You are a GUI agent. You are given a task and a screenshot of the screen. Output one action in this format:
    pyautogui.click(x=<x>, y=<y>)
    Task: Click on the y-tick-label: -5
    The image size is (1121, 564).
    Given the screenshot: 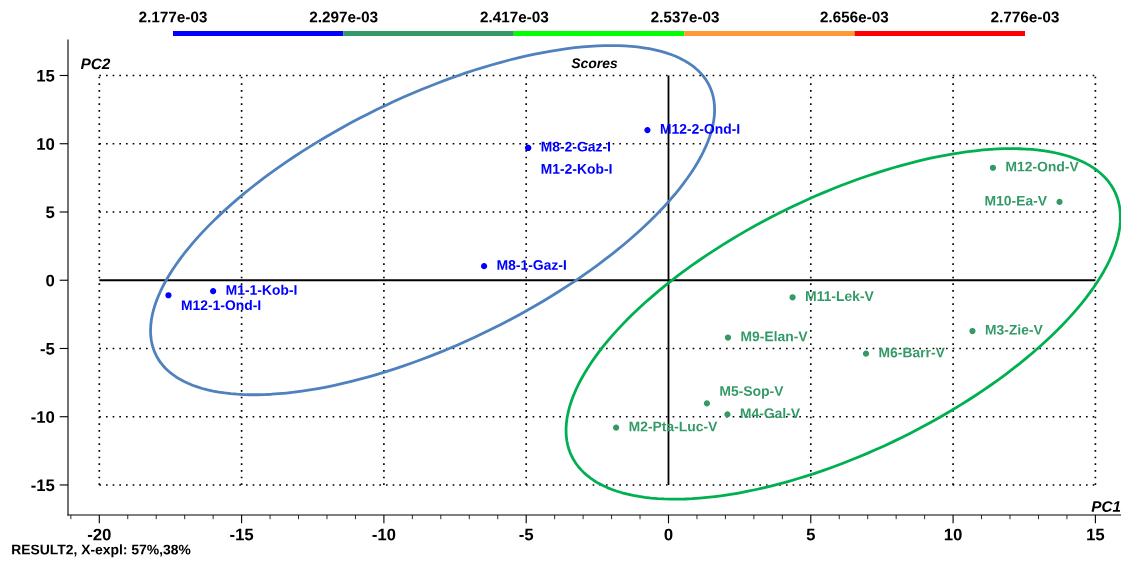 What is the action you would take?
    pyautogui.click(x=47, y=349)
    